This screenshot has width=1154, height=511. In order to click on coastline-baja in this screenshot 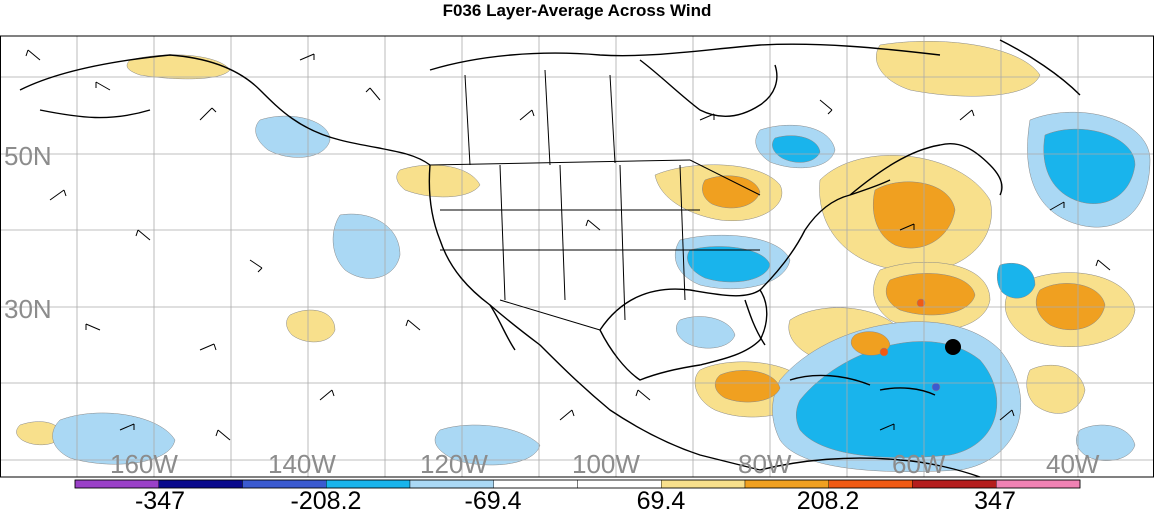, I will do `click(502, 327)`.